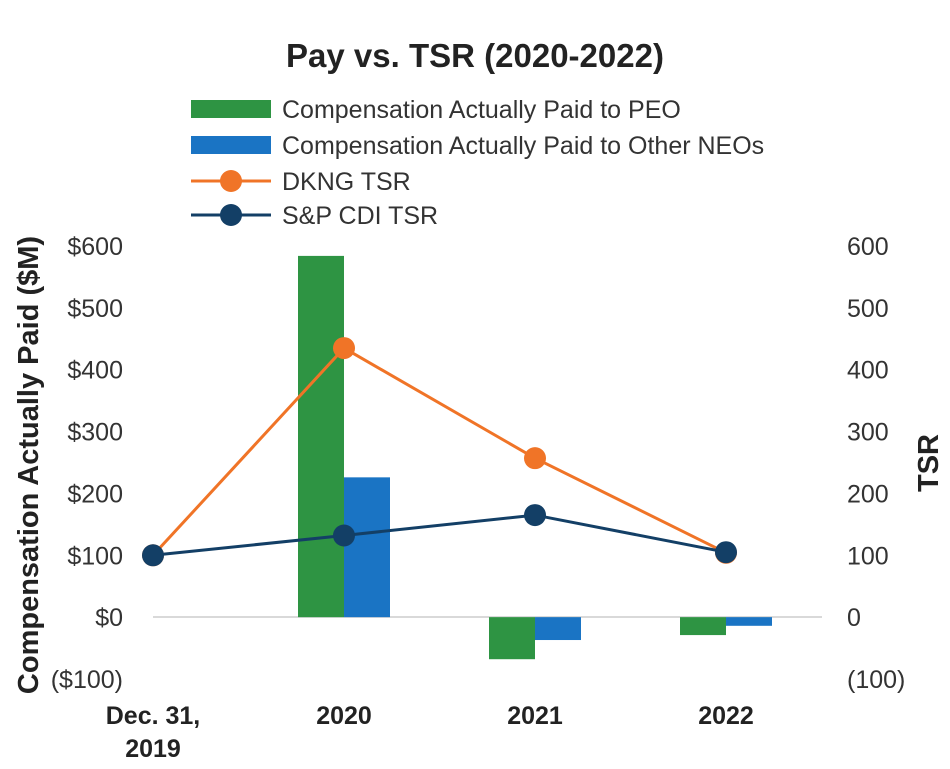 The image size is (950, 769). Describe the element at coordinates (95, 494) in the screenshot. I see `y-tick-label: $200` at that location.